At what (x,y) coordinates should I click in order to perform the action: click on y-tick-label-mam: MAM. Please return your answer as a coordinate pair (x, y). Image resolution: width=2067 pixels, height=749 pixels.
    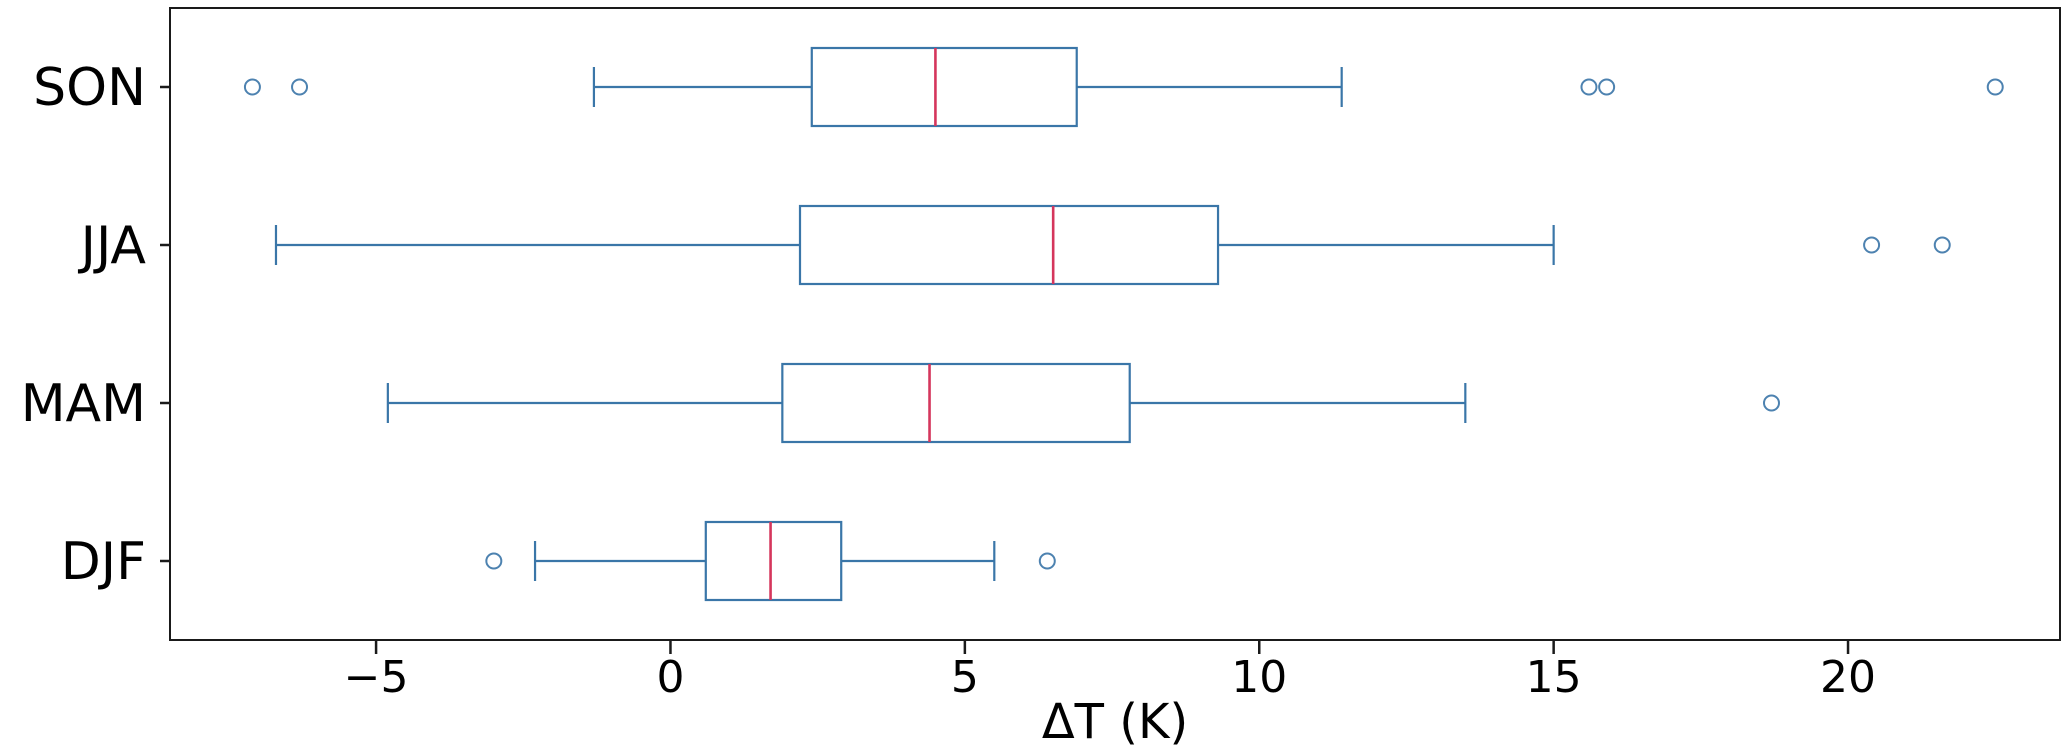
    Looking at the image, I should click on (83, 404).